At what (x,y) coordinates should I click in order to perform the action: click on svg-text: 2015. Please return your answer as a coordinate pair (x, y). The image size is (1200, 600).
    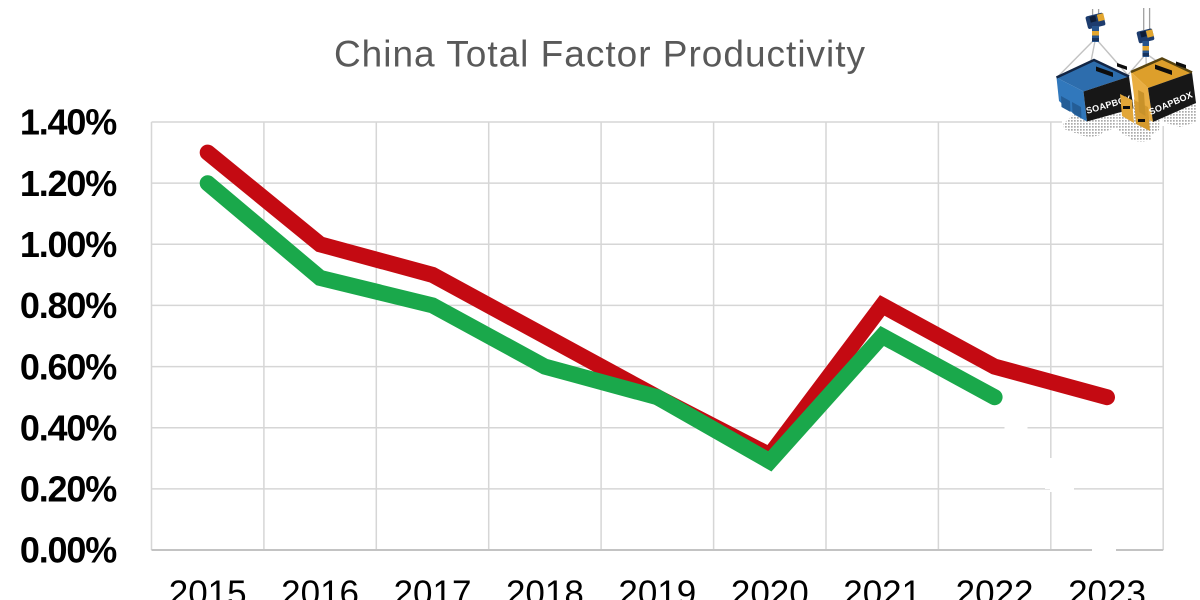
    Looking at the image, I should click on (208, 587).